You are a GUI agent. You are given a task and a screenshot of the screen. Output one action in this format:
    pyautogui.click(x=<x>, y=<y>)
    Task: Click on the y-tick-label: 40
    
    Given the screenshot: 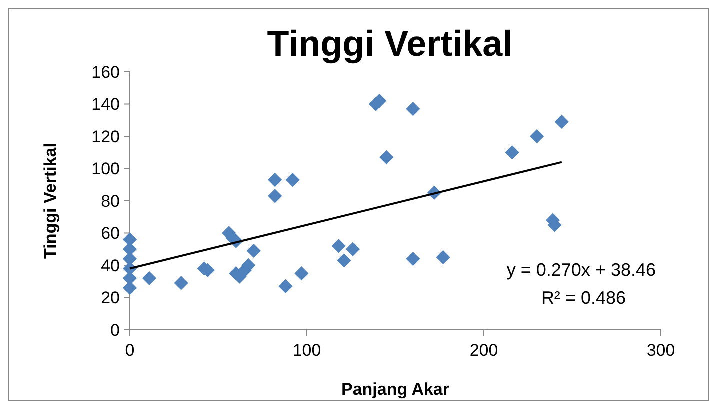 What is the action you would take?
    pyautogui.click(x=110, y=266)
    